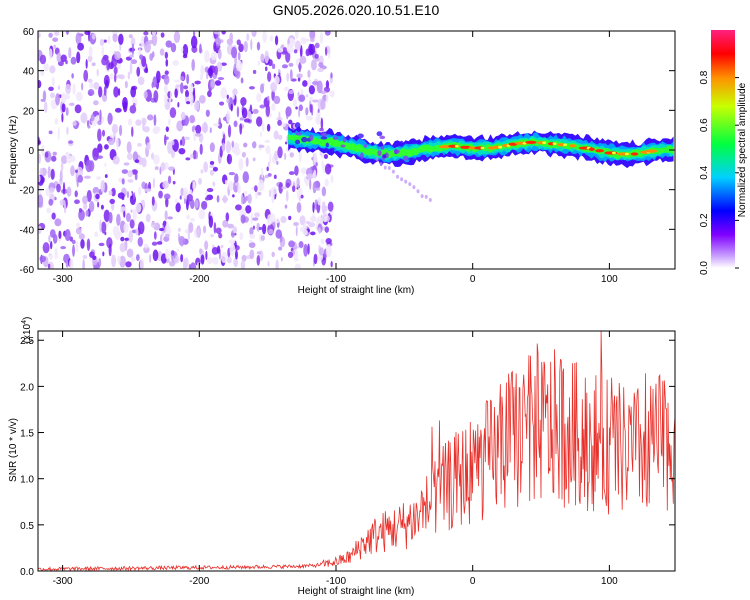 The width and height of the screenshot is (750, 600). I want to click on bottom-y-axis-label: SNR (10 * v/v), so click(13, 450).